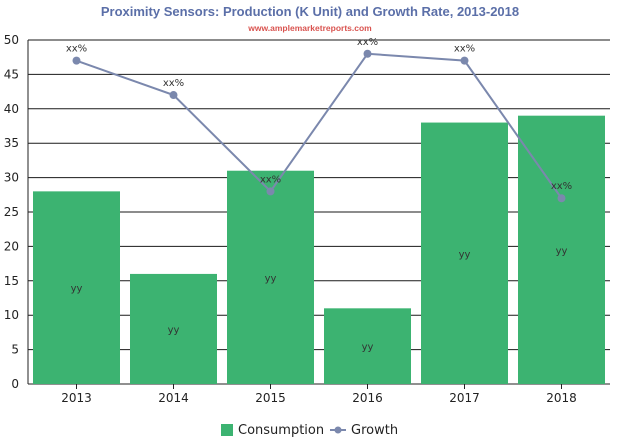  What do you see at coordinates (76, 398) in the screenshot?
I see `x-tick-label: 2013` at bounding box center [76, 398].